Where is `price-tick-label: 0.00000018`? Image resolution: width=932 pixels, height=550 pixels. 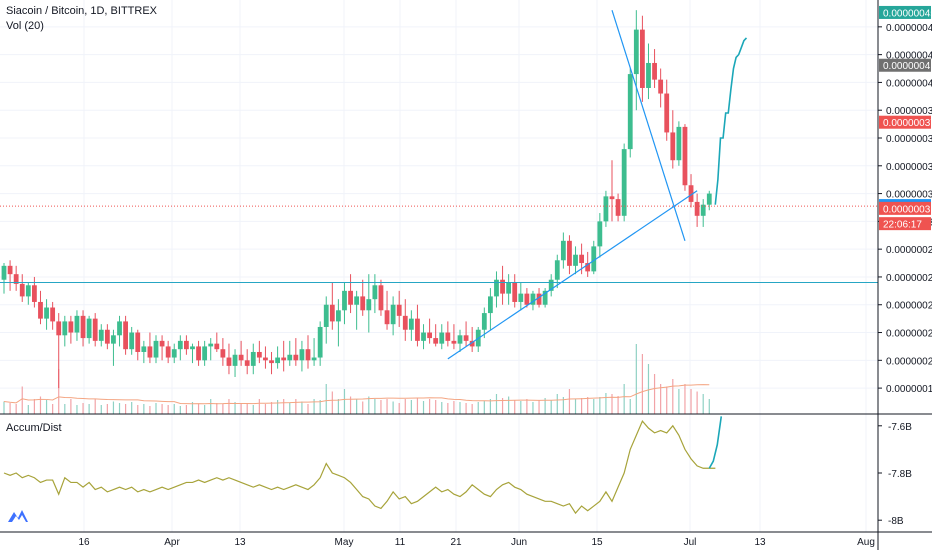
price-tick-label: 0.00000018 is located at coordinates (909, 389).